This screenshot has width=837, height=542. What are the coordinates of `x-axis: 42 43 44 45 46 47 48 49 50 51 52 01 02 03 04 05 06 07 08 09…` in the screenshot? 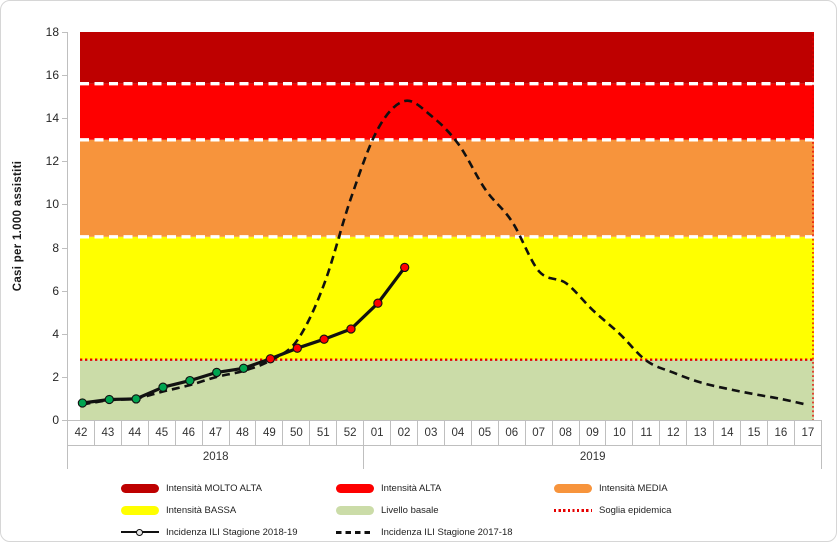 It's located at (444, 444).